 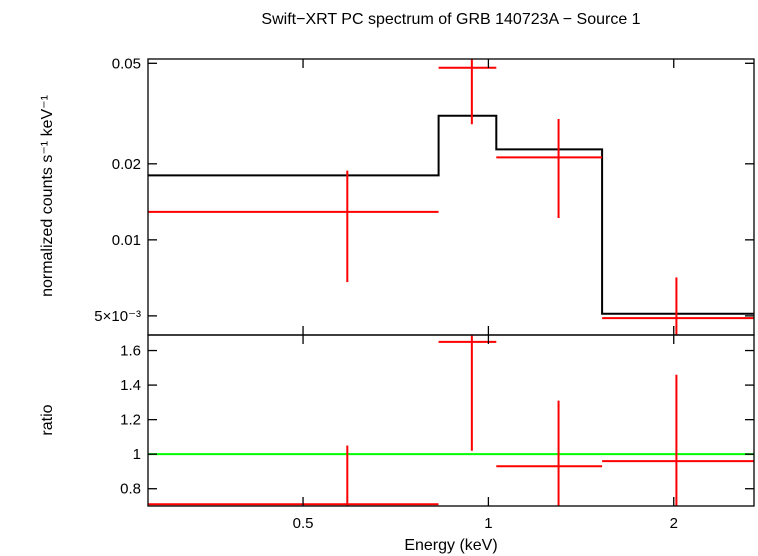 What do you see at coordinates (130, 489) in the screenshot?
I see `y-tick-label: 0.8` at bounding box center [130, 489].